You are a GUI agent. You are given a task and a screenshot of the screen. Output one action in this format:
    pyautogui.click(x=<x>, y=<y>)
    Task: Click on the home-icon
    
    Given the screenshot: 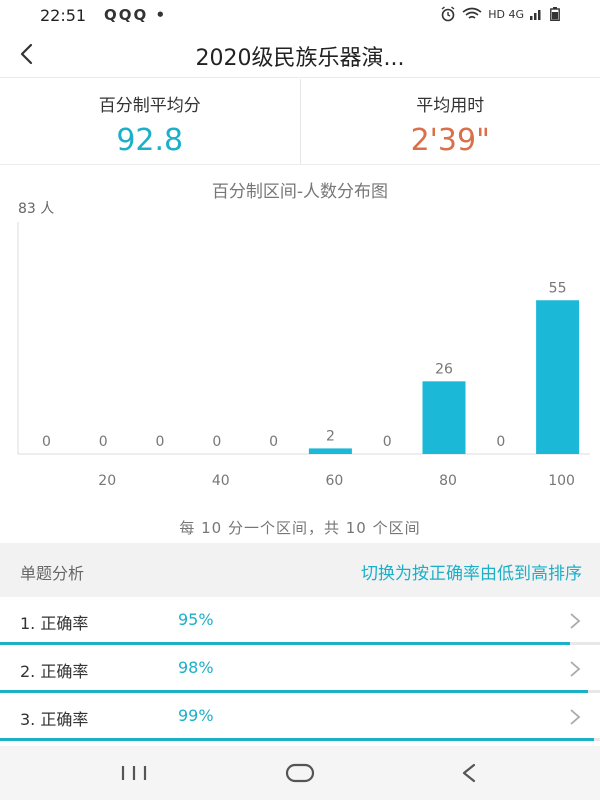 What is the action you would take?
    pyautogui.click(x=300, y=773)
    